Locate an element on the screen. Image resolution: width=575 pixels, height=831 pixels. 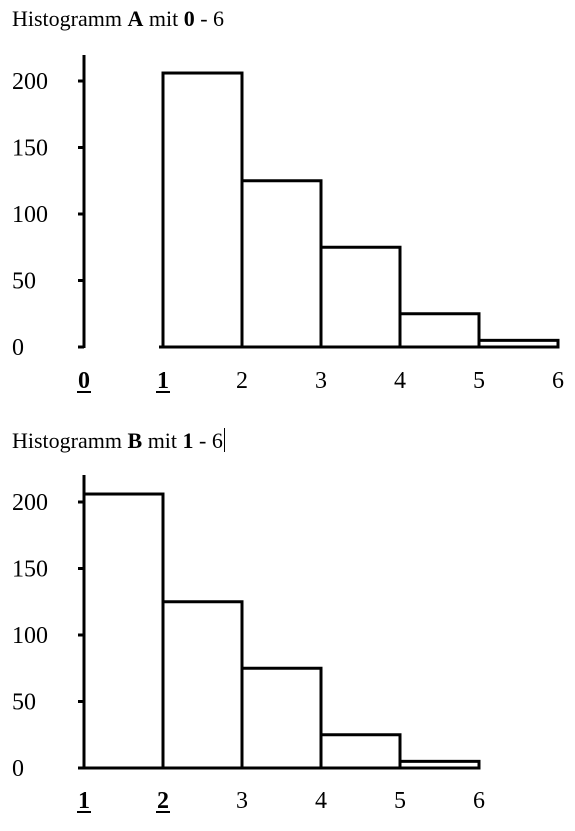
chart-a-x-tick-label-5: 5 is located at coordinates (479, 381).